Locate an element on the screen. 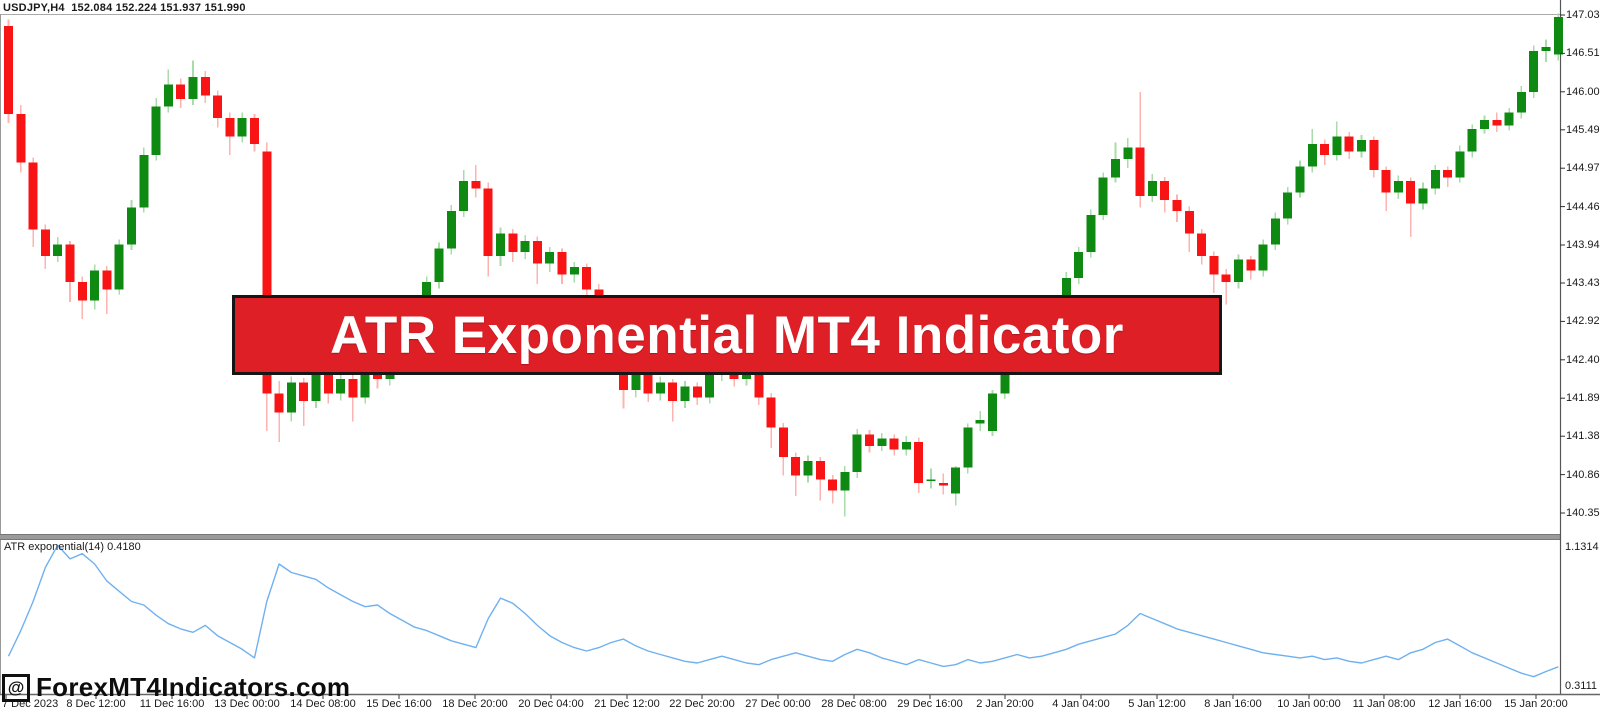 The width and height of the screenshot is (1600, 716). pane-separator is located at coordinates (780, 537).